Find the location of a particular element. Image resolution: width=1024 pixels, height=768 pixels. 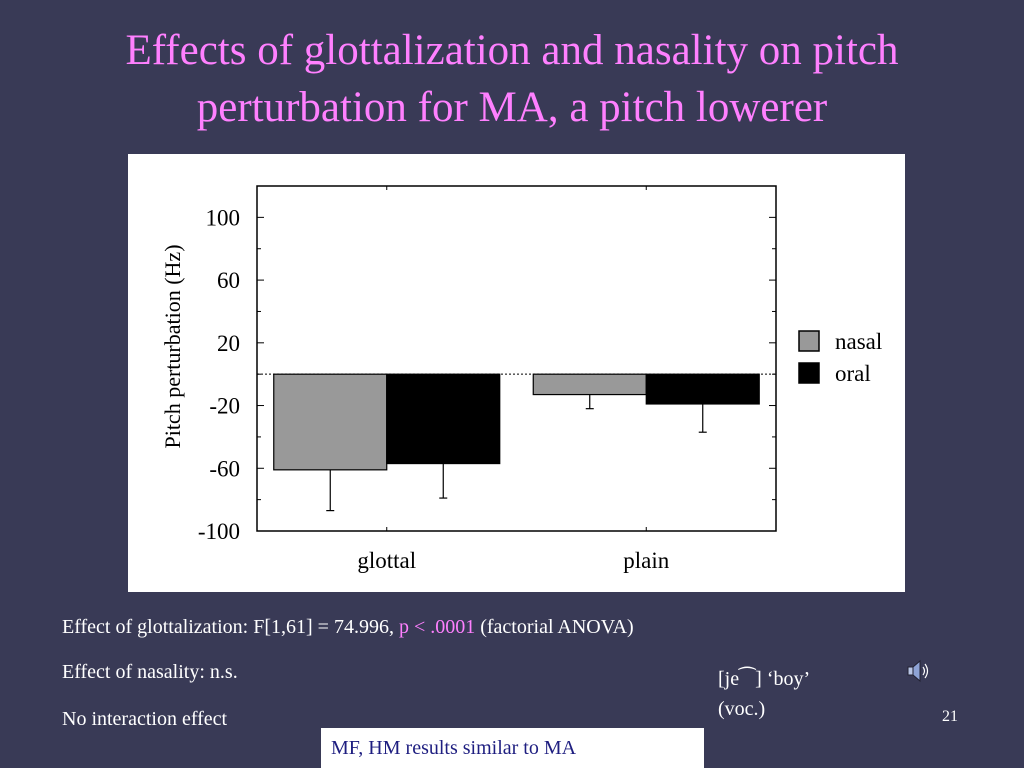

bar-nasal-plain is located at coordinates (589, 384).